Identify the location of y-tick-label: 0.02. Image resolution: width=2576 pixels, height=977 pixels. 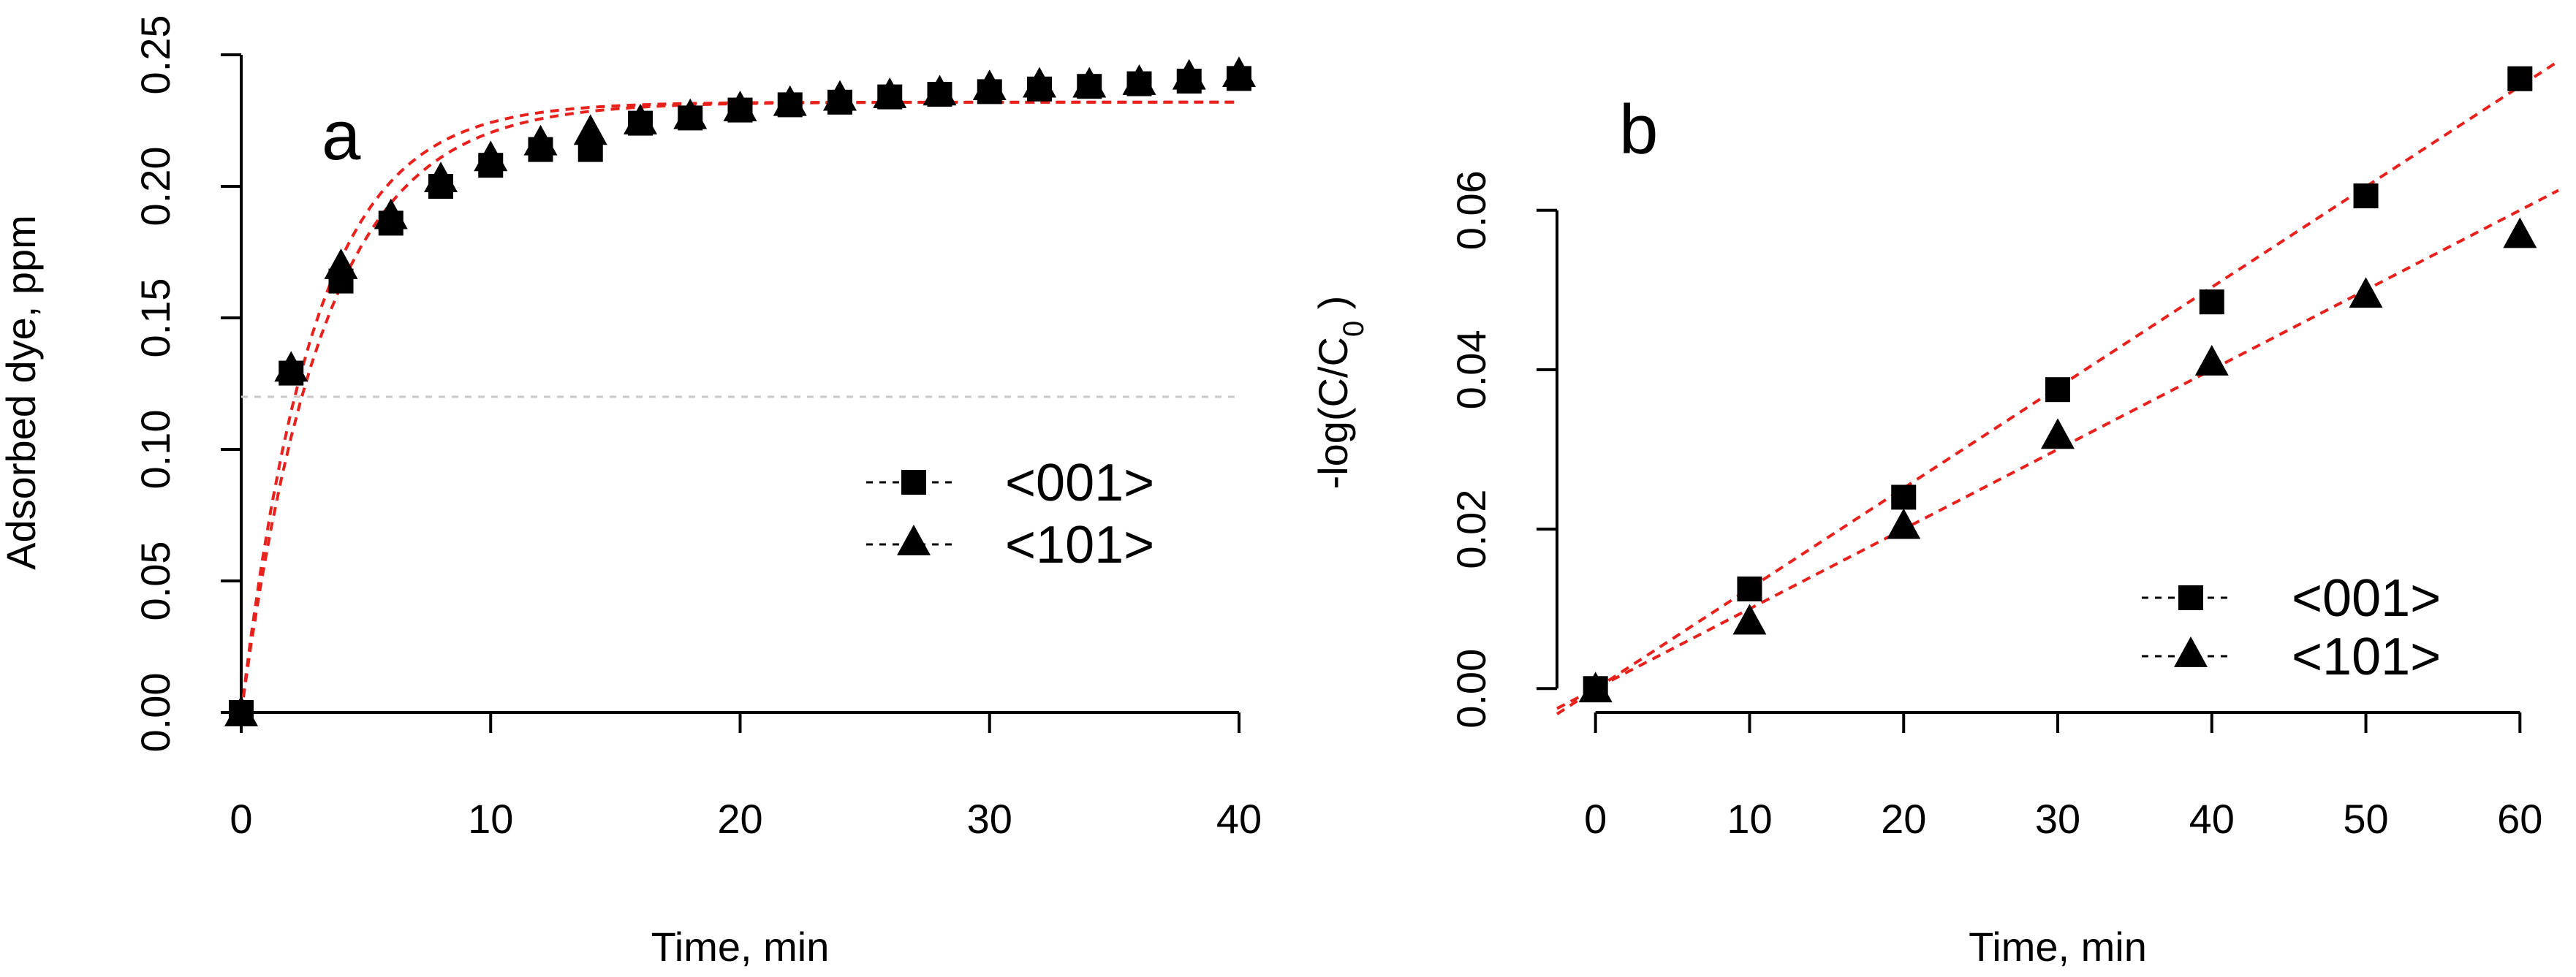
(1471, 529).